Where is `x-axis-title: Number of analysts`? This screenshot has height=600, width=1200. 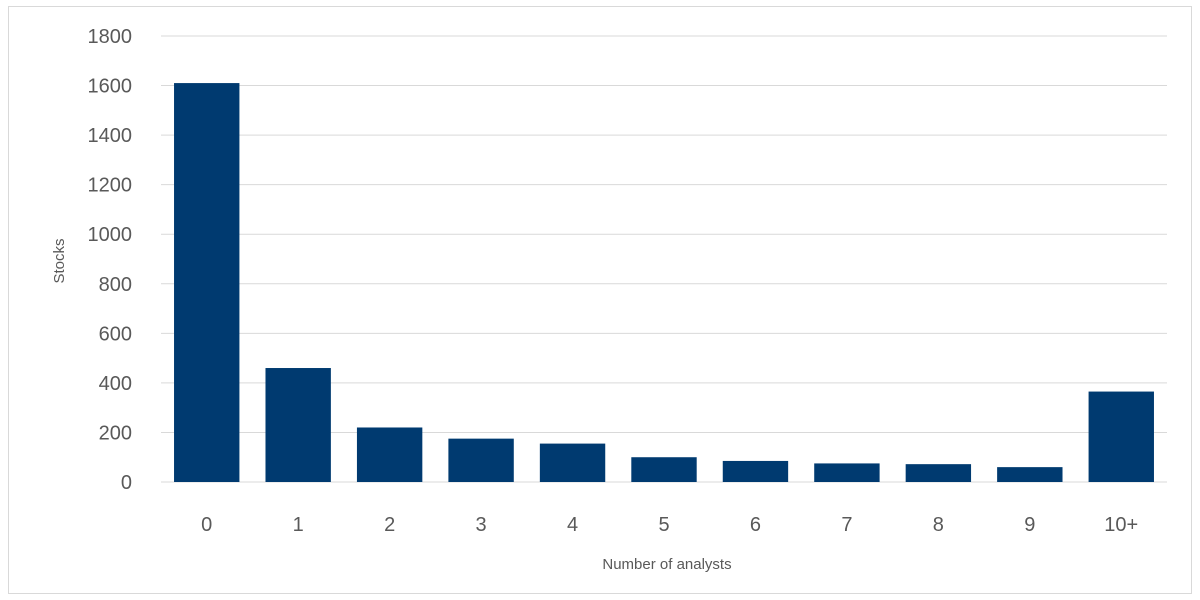 x-axis-title: Number of analysts is located at coordinates (666, 564).